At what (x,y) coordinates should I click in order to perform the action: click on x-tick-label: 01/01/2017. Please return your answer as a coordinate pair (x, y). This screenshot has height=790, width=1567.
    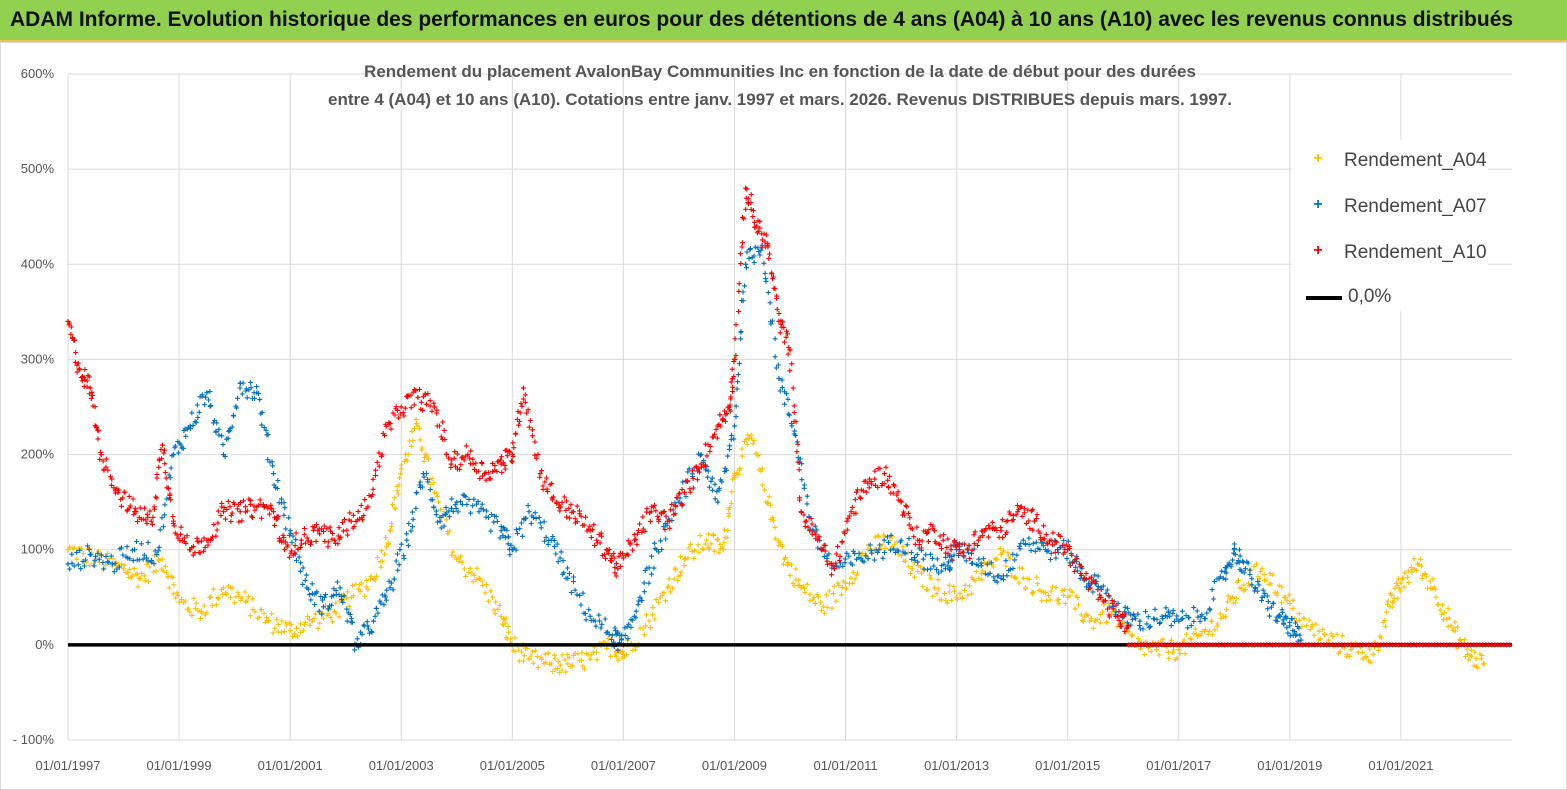
    Looking at the image, I should click on (1178, 765).